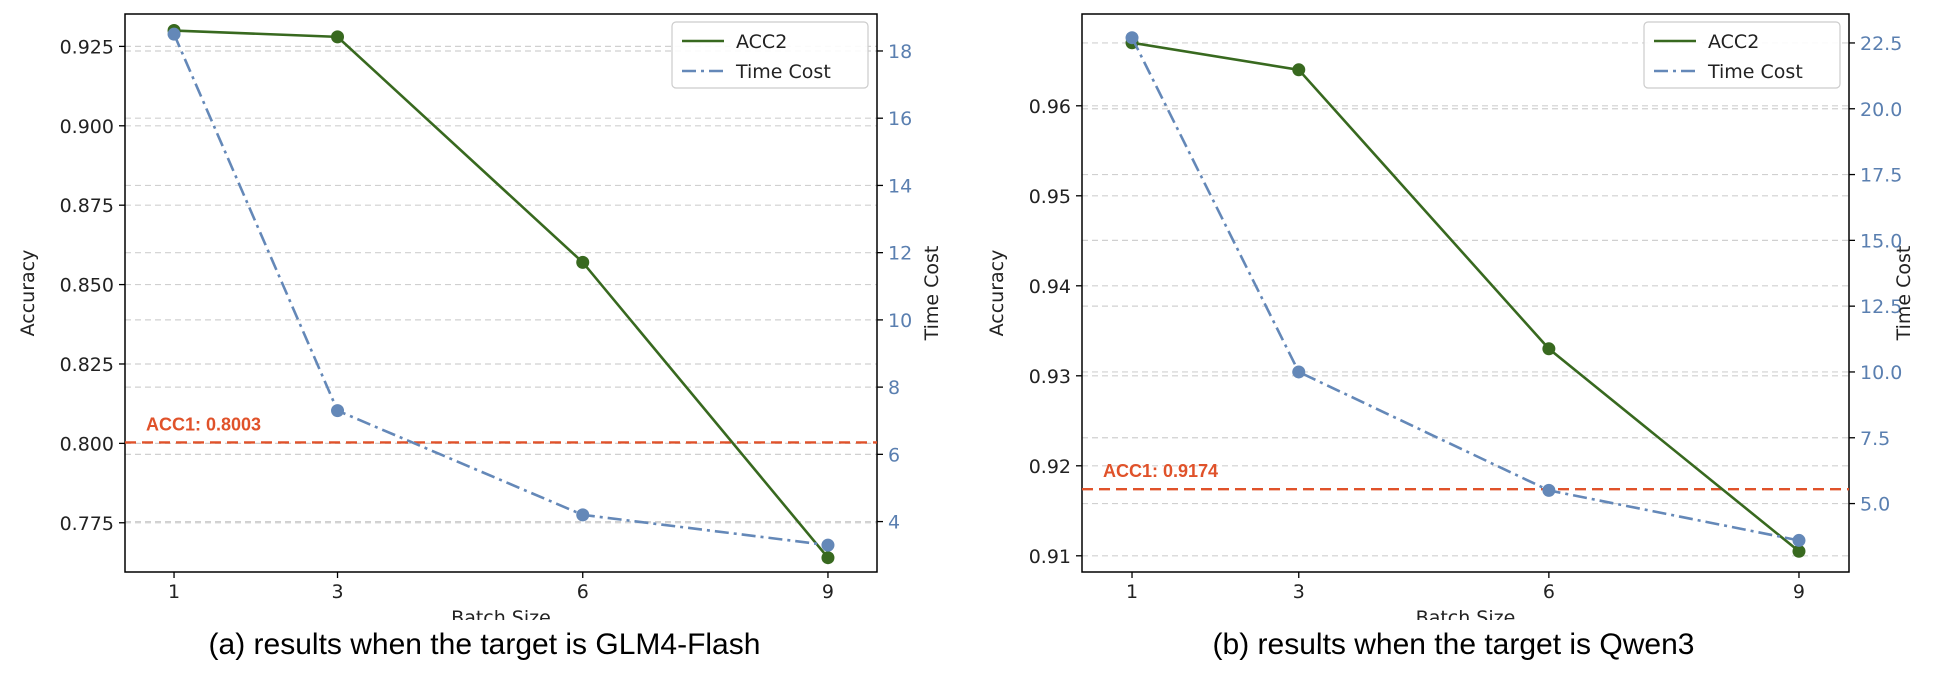  Describe the element at coordinates (1881, 373) in the screenshot. I see `y2-tick-label: 10.0` at that location.